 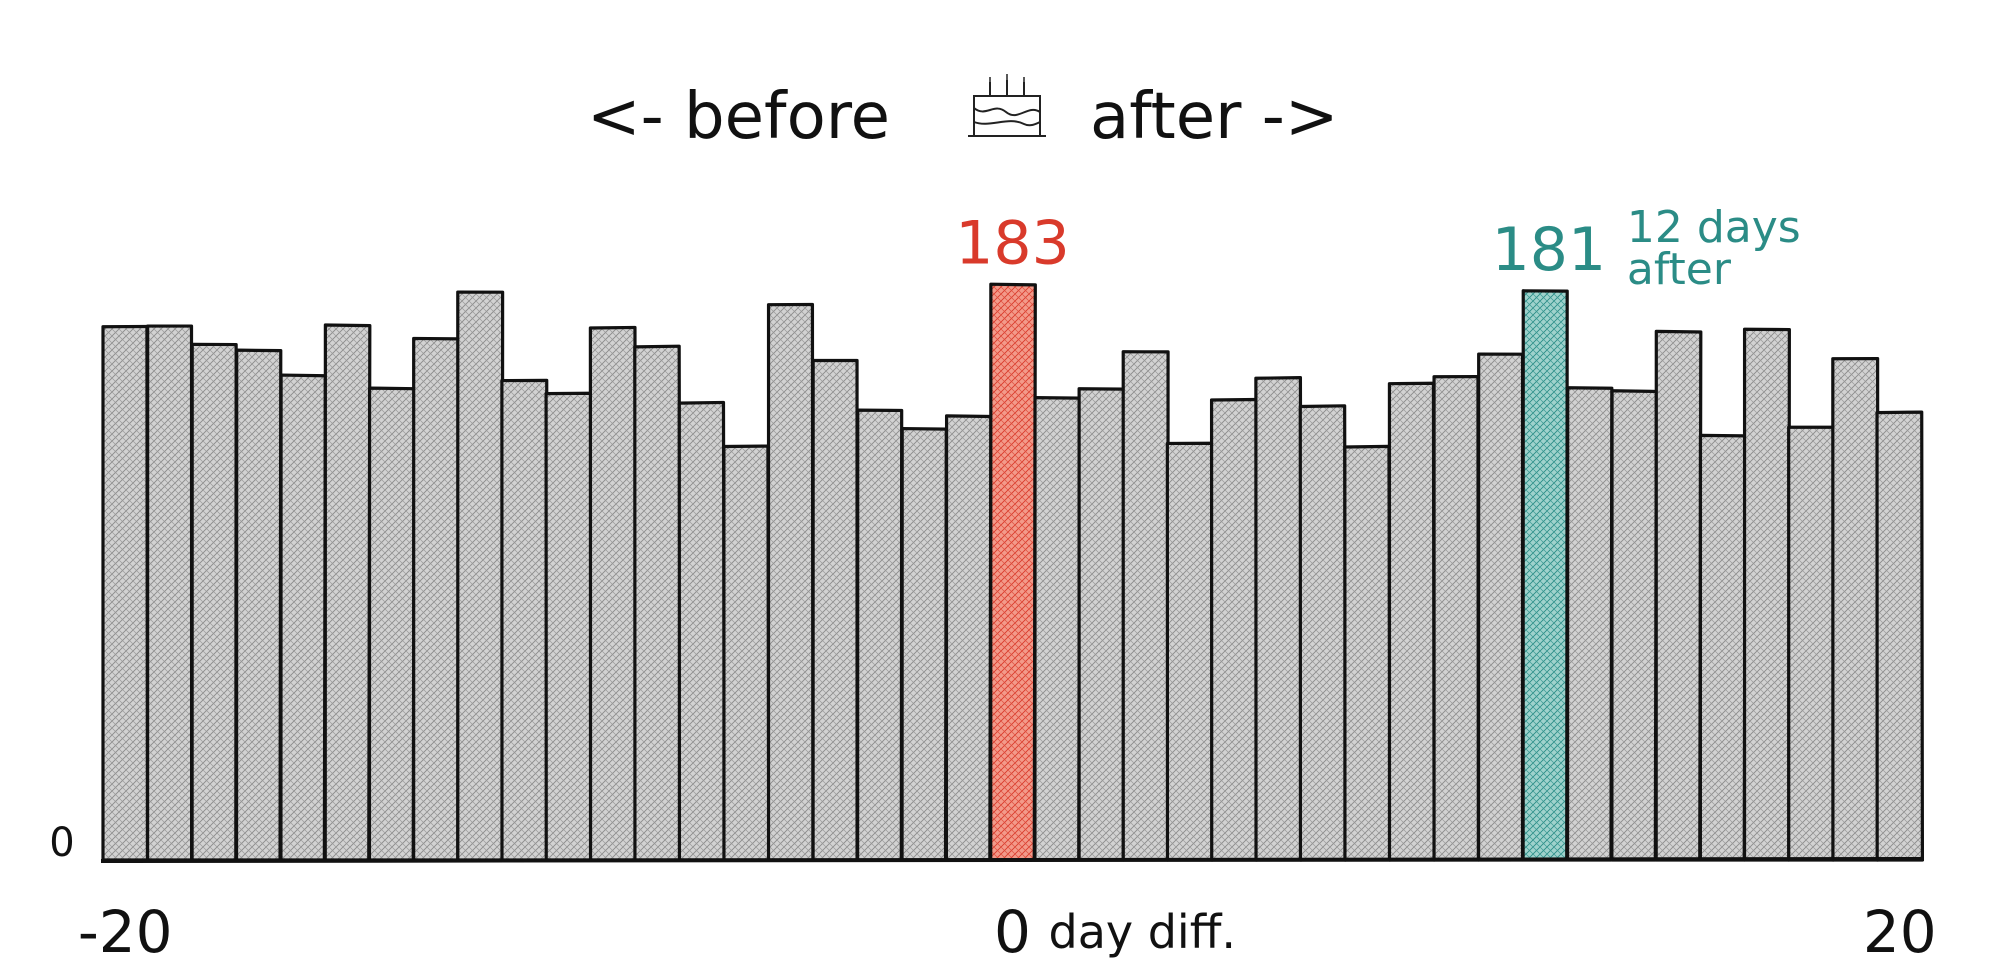 What do you see at coordinates (1012, 244) in the screenshot?
I see `data-label: 183` at bounding box center [1012, 244].